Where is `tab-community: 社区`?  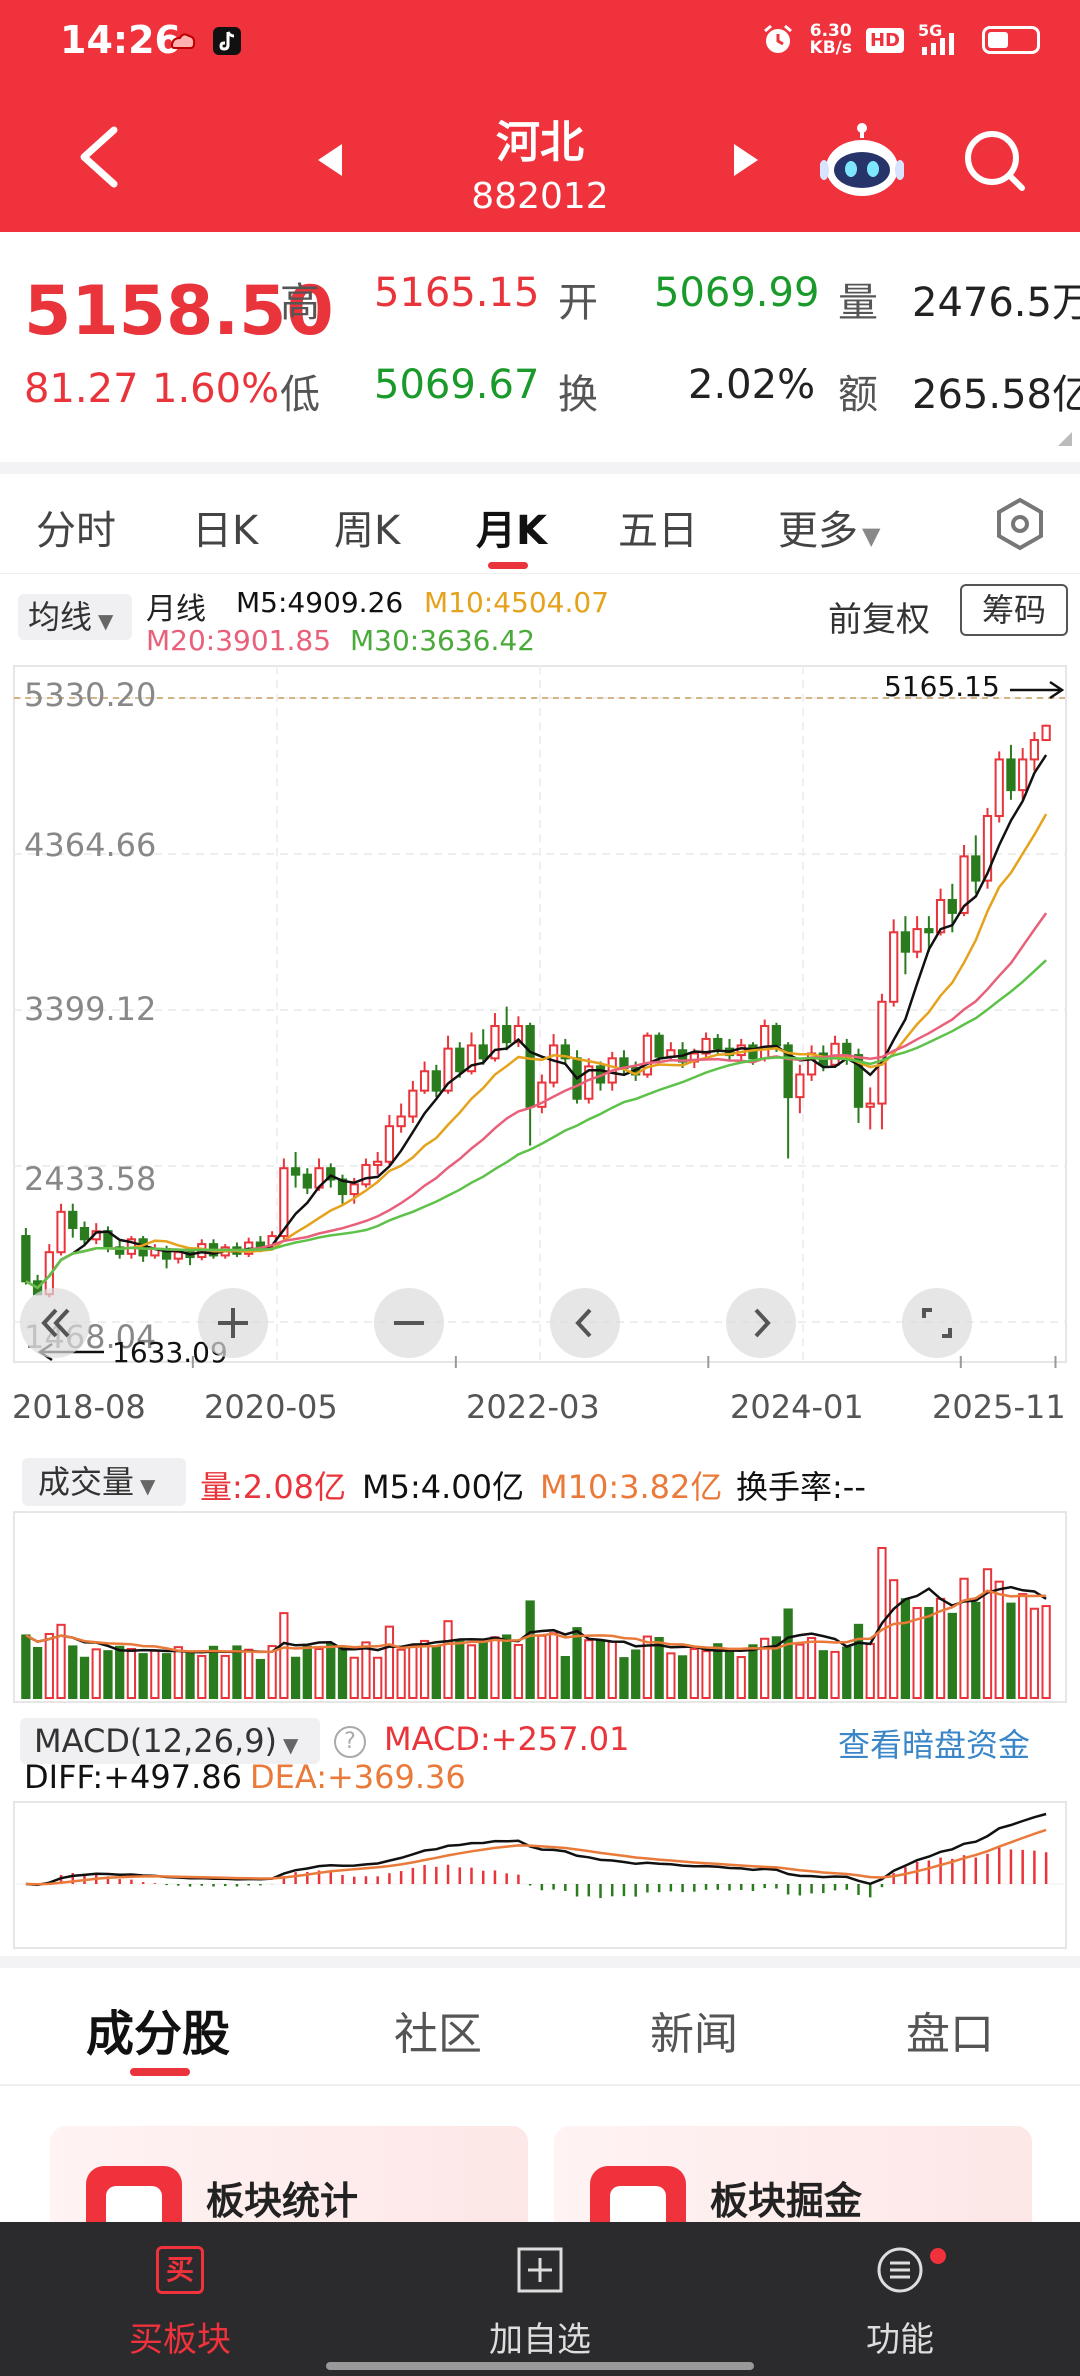 tab-community: 社区 is located at coordinates (438, 2034).